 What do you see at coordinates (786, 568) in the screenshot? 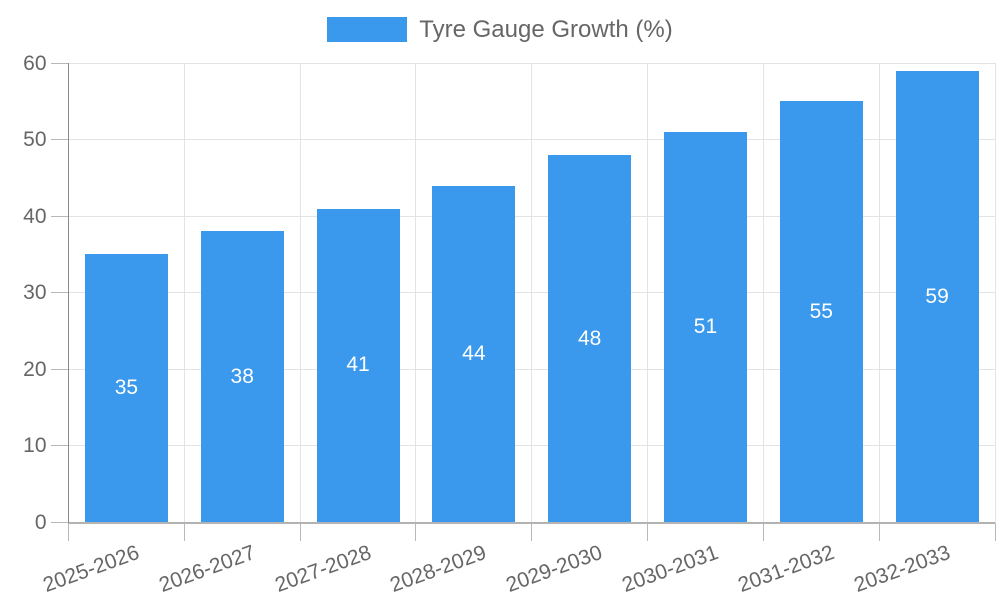
I see `x-tick-label: 2031-2032` at bounding box center [786, 568].